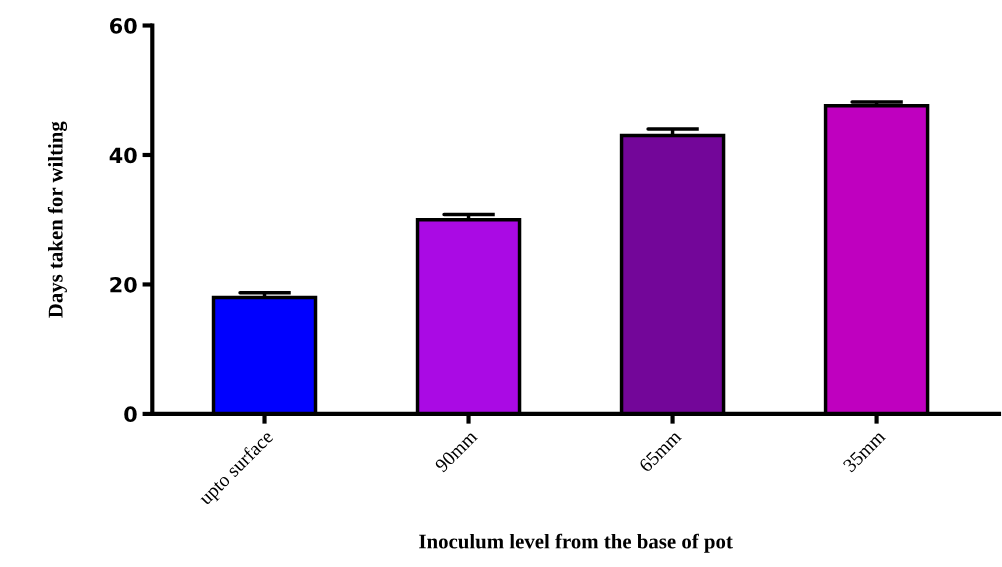 This screenshot has width=1002, height=567. What do you see at coordinates (57, 219) in the screenshot?
I see `y-axis-title: Days taken for wilting` at bounding box center [57, 219].